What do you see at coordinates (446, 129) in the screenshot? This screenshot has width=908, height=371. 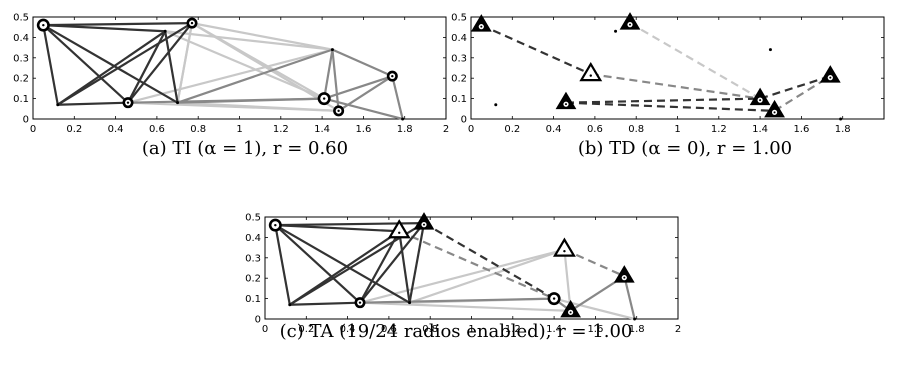 I see `x-tick-label: 2` at bounding box center [446, 129].